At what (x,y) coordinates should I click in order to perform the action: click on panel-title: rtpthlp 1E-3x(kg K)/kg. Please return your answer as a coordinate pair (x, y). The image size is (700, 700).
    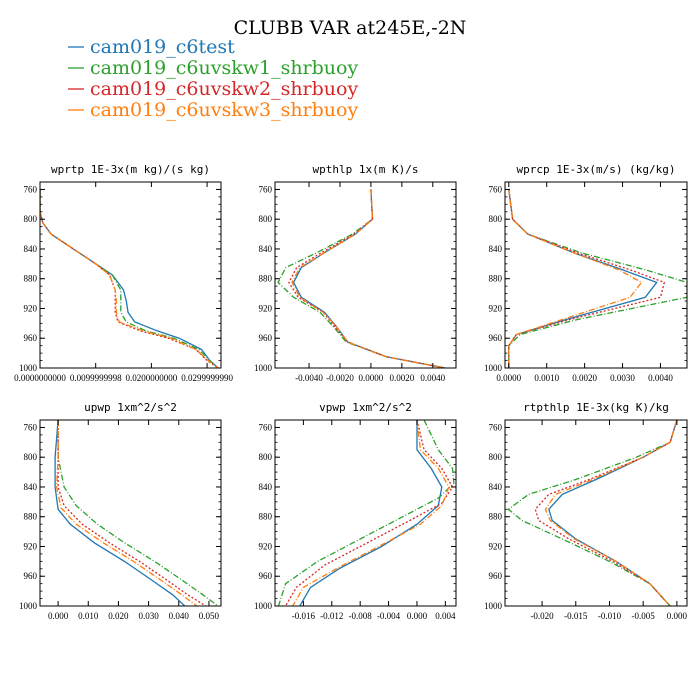
    Looking at the image, I should click on (596, 407).